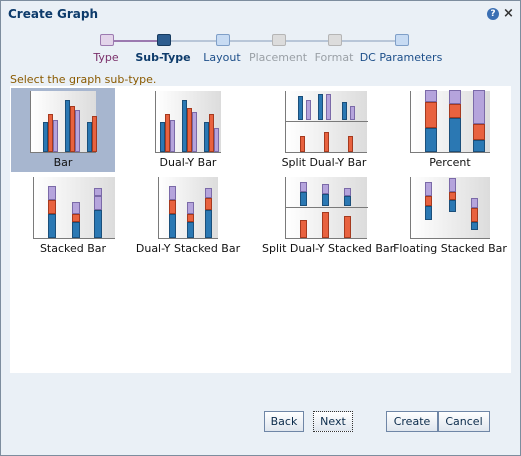 The height and width of the screenshot is (456, 521). I want to click on instruction-text: Select the graph sub-type., so click(83, 79).